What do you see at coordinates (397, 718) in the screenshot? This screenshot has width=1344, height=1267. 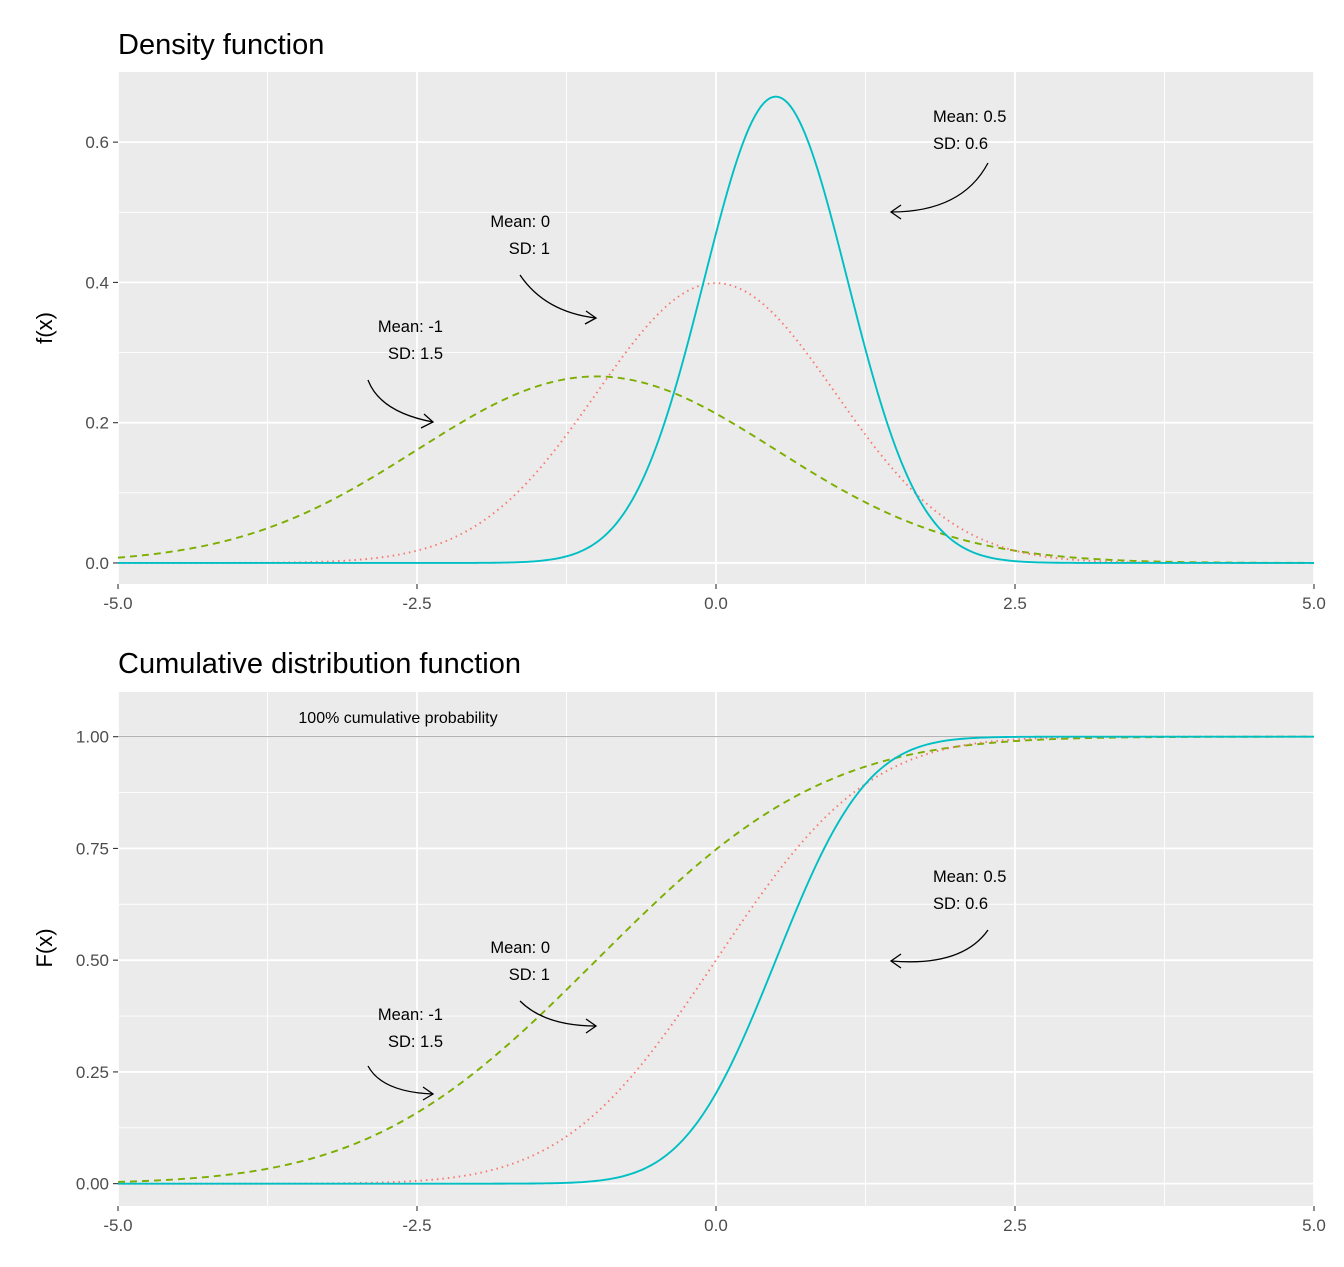 I see `cdf-reference-label: 100% cumulative probability` at bounding box center [397, 718].